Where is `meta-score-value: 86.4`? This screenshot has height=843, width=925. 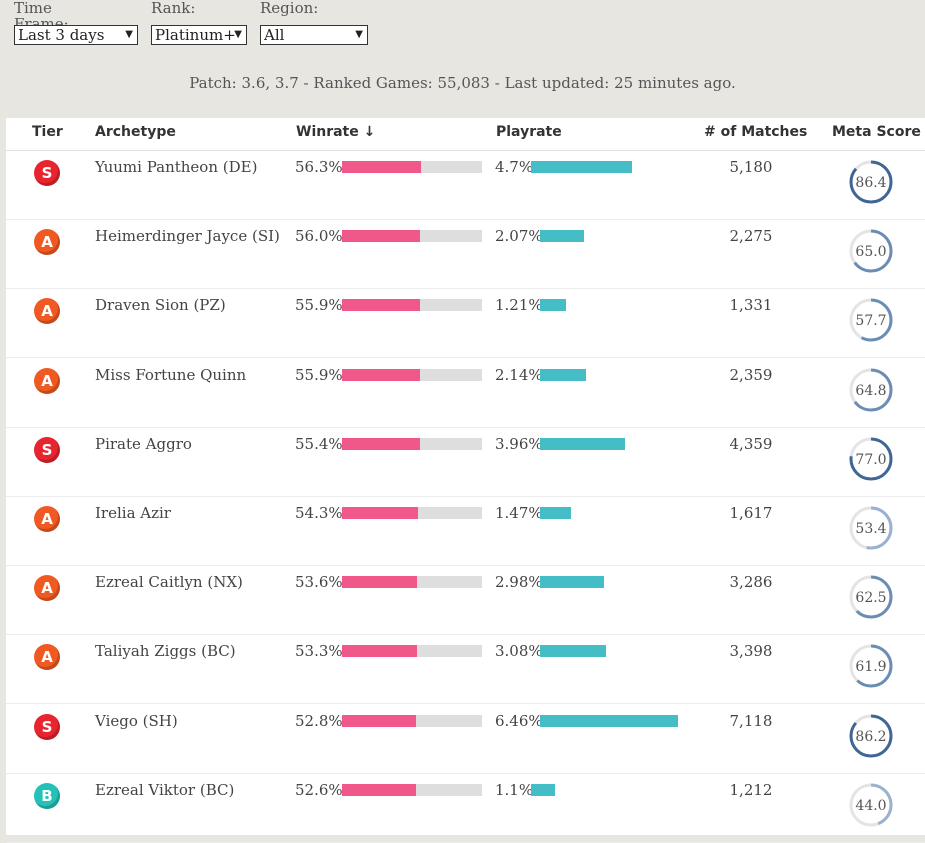
meta-score-value: 86.4 is located at coordinates (870, 183).